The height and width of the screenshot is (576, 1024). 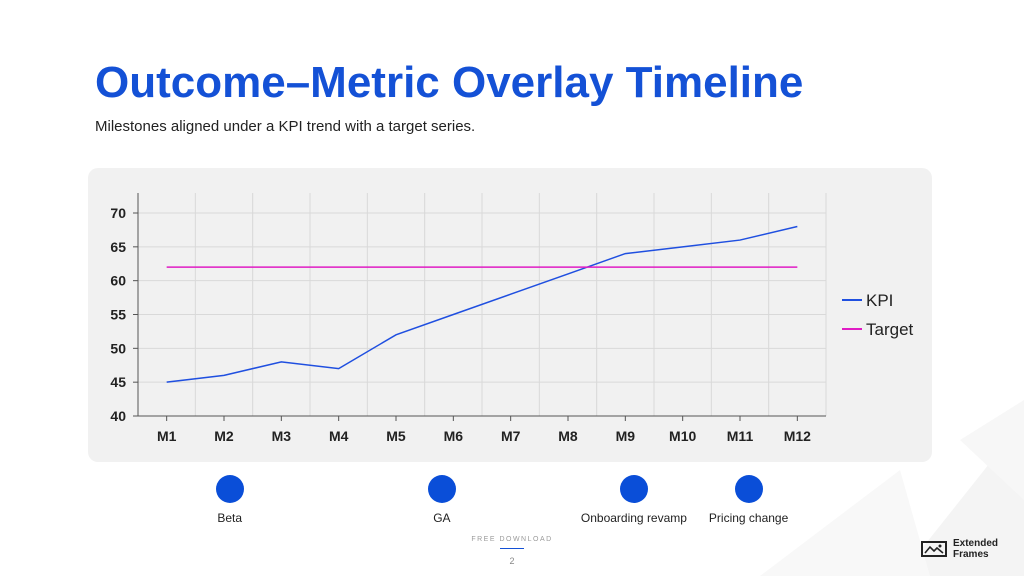 I want to click on brand-name: Extended Frames, so click(x=976, y=549).